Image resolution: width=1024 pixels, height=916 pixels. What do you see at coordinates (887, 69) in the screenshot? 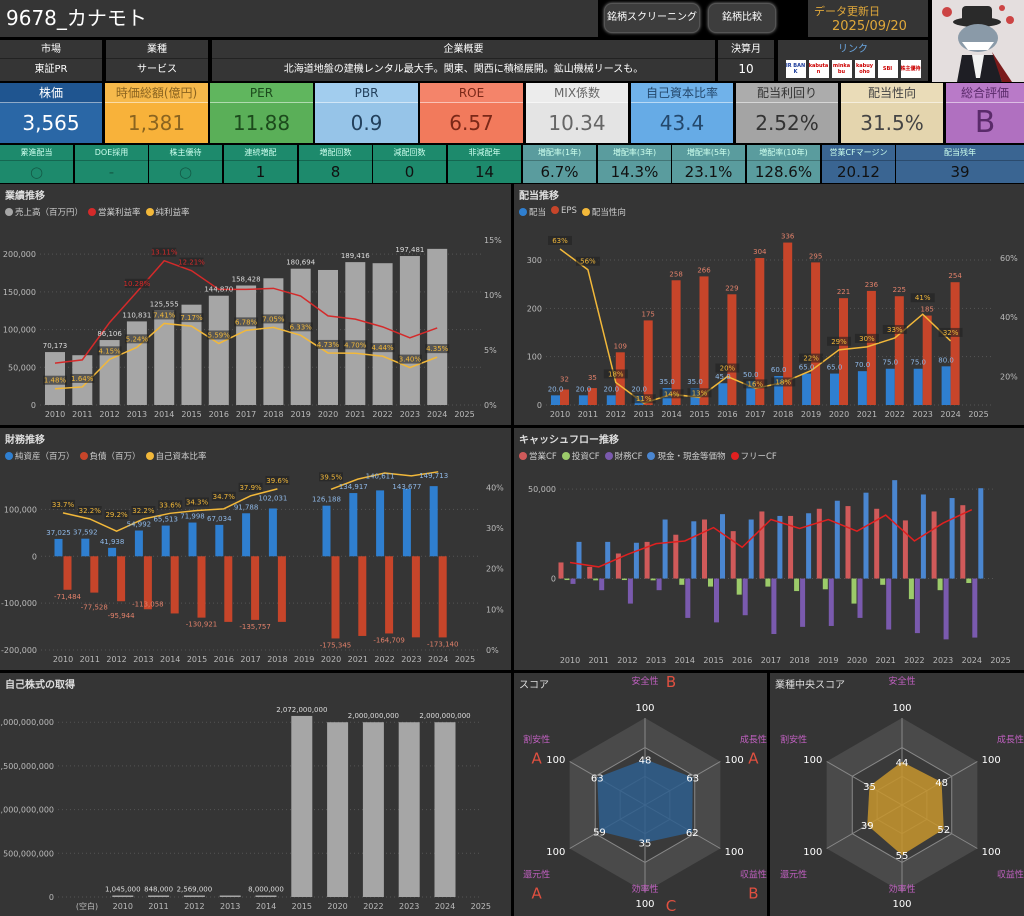
I see `link-icon-4: SBI` at bounding box center [887, 69].